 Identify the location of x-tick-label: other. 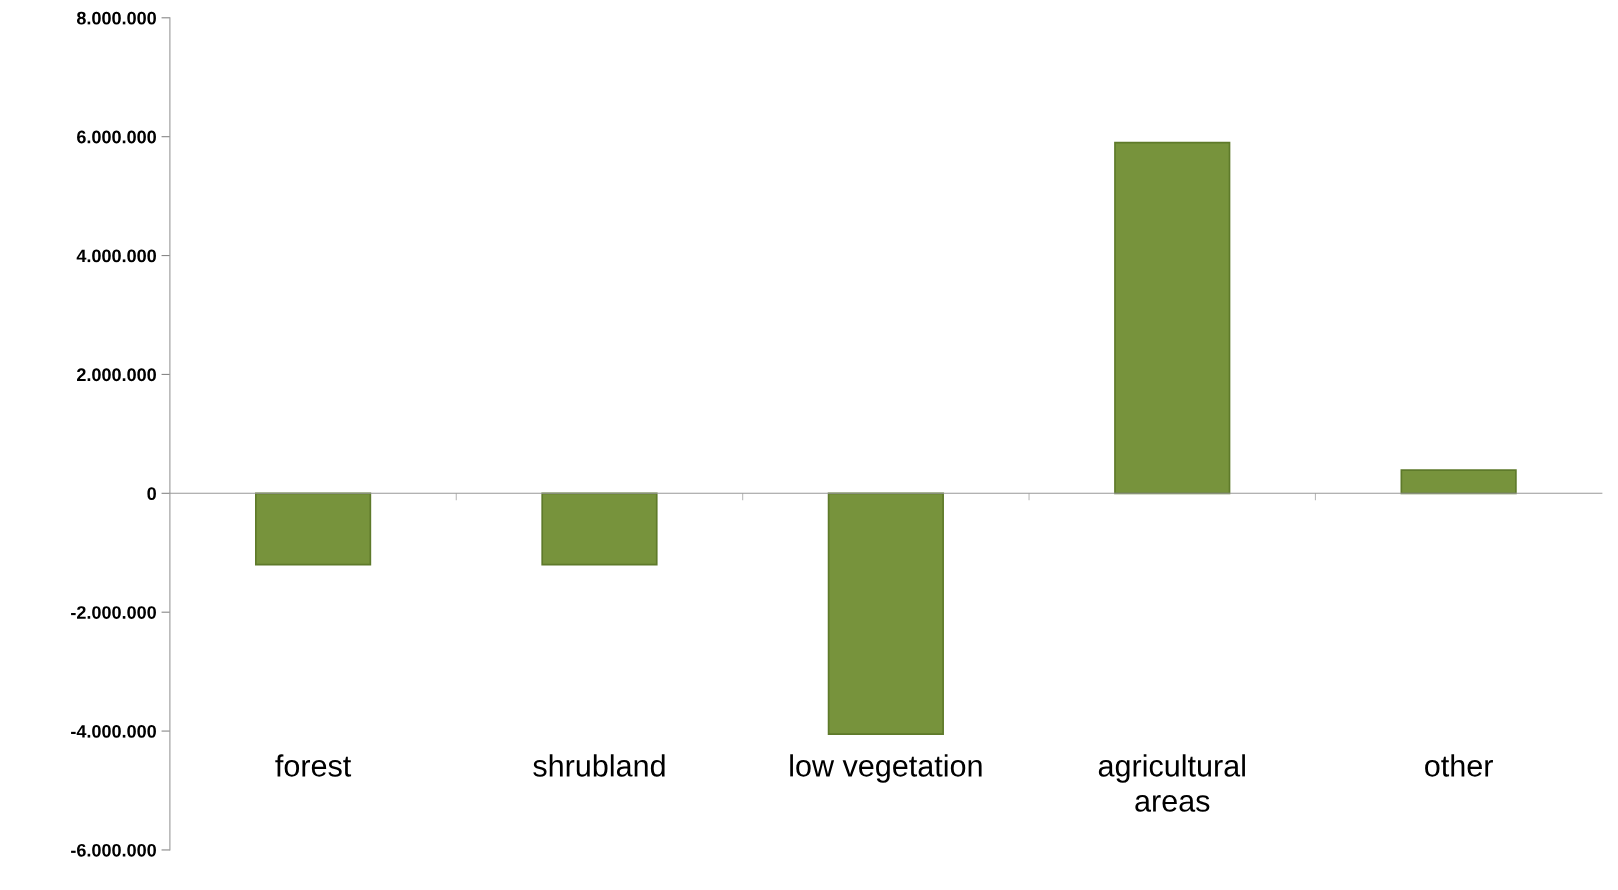
(1459, 765).